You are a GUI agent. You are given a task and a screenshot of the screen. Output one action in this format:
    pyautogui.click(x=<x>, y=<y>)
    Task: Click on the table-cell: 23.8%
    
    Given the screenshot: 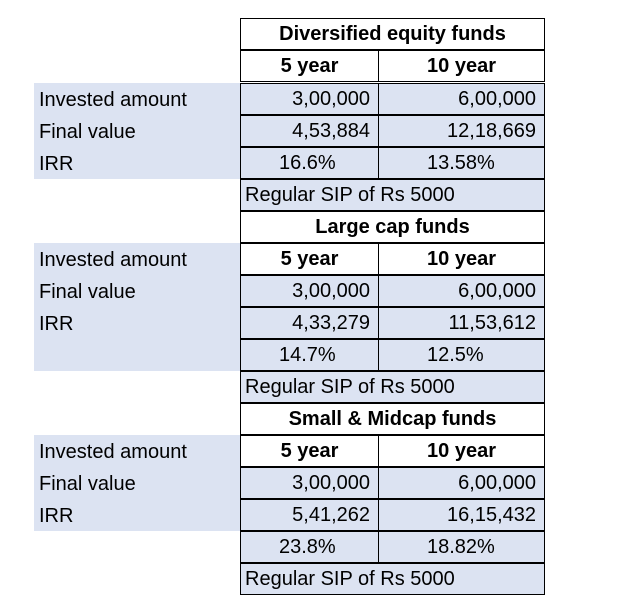 What is the action you would take?
    pyautogui.click(x=309, y=547)
    